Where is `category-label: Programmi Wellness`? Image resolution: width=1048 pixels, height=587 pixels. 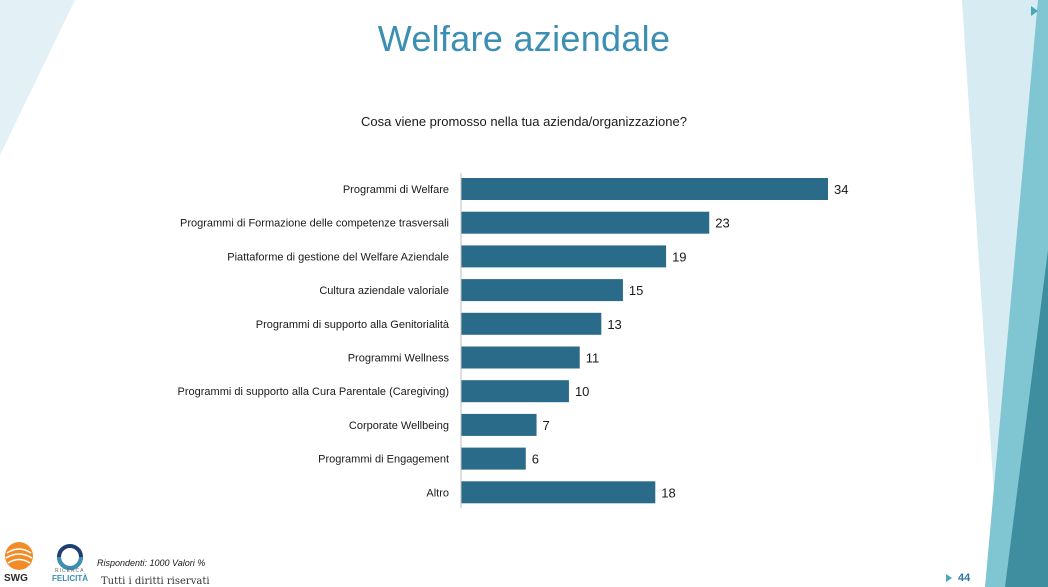 category-label: Programmi Wellness is located at coordinates (399, 359).